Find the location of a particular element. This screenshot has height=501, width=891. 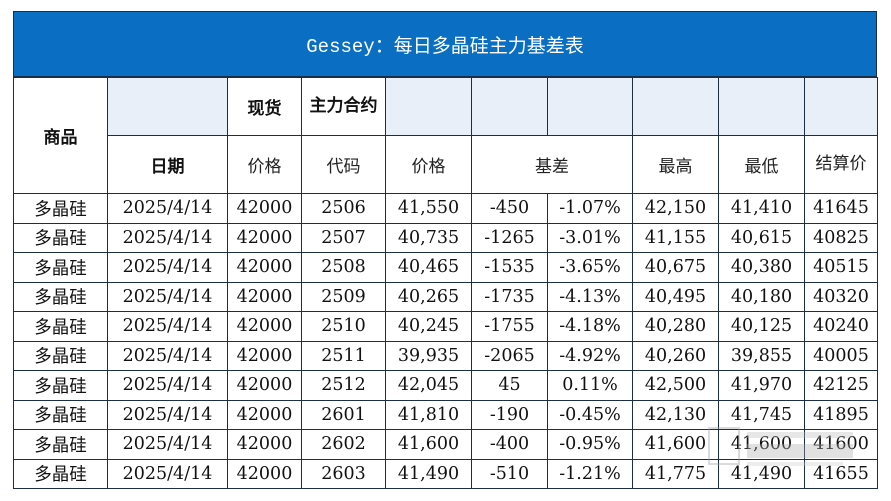

header-product: 商品 is located at coordinates (60, 135).